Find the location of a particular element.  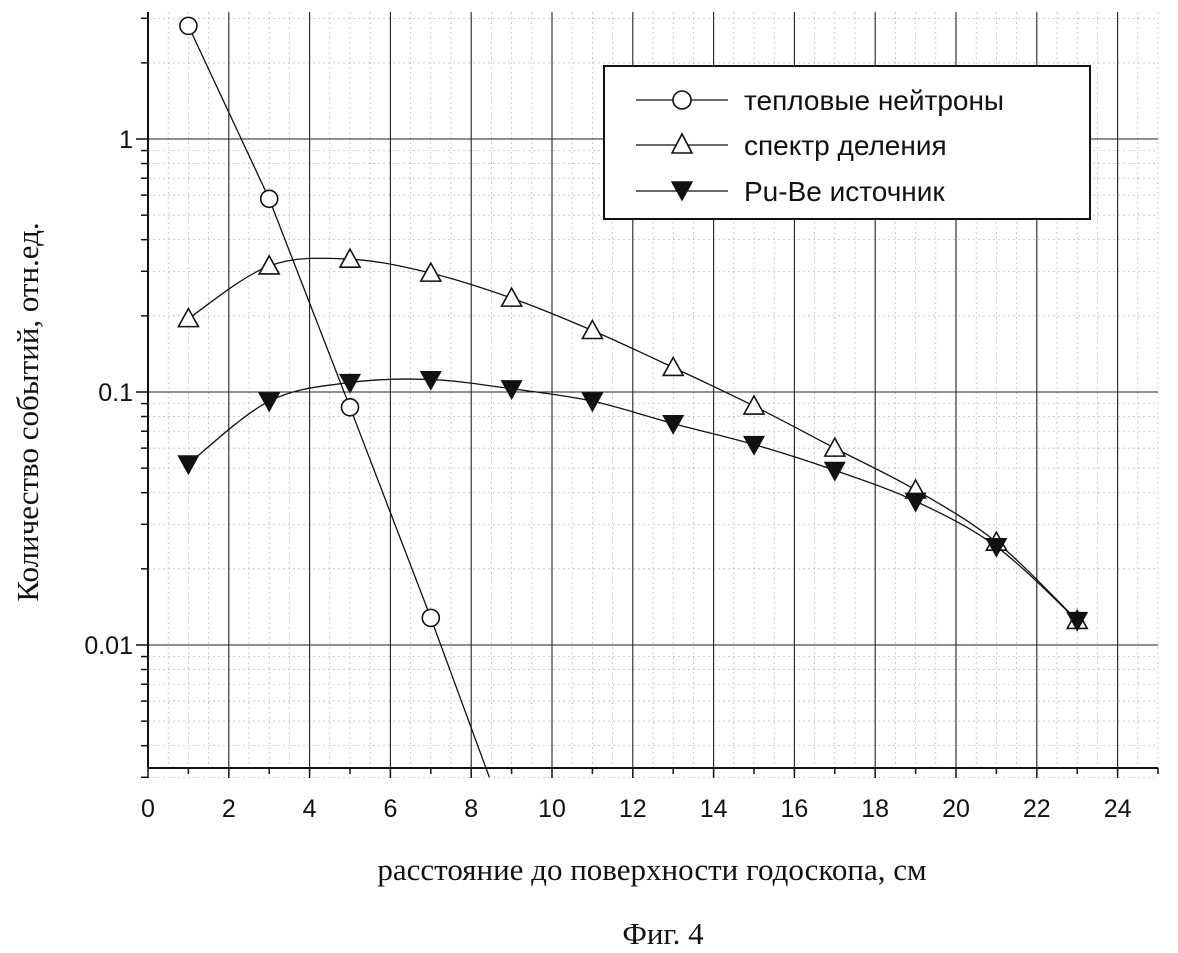

x-tick-label: 2 is located at coordinates (229, 809).